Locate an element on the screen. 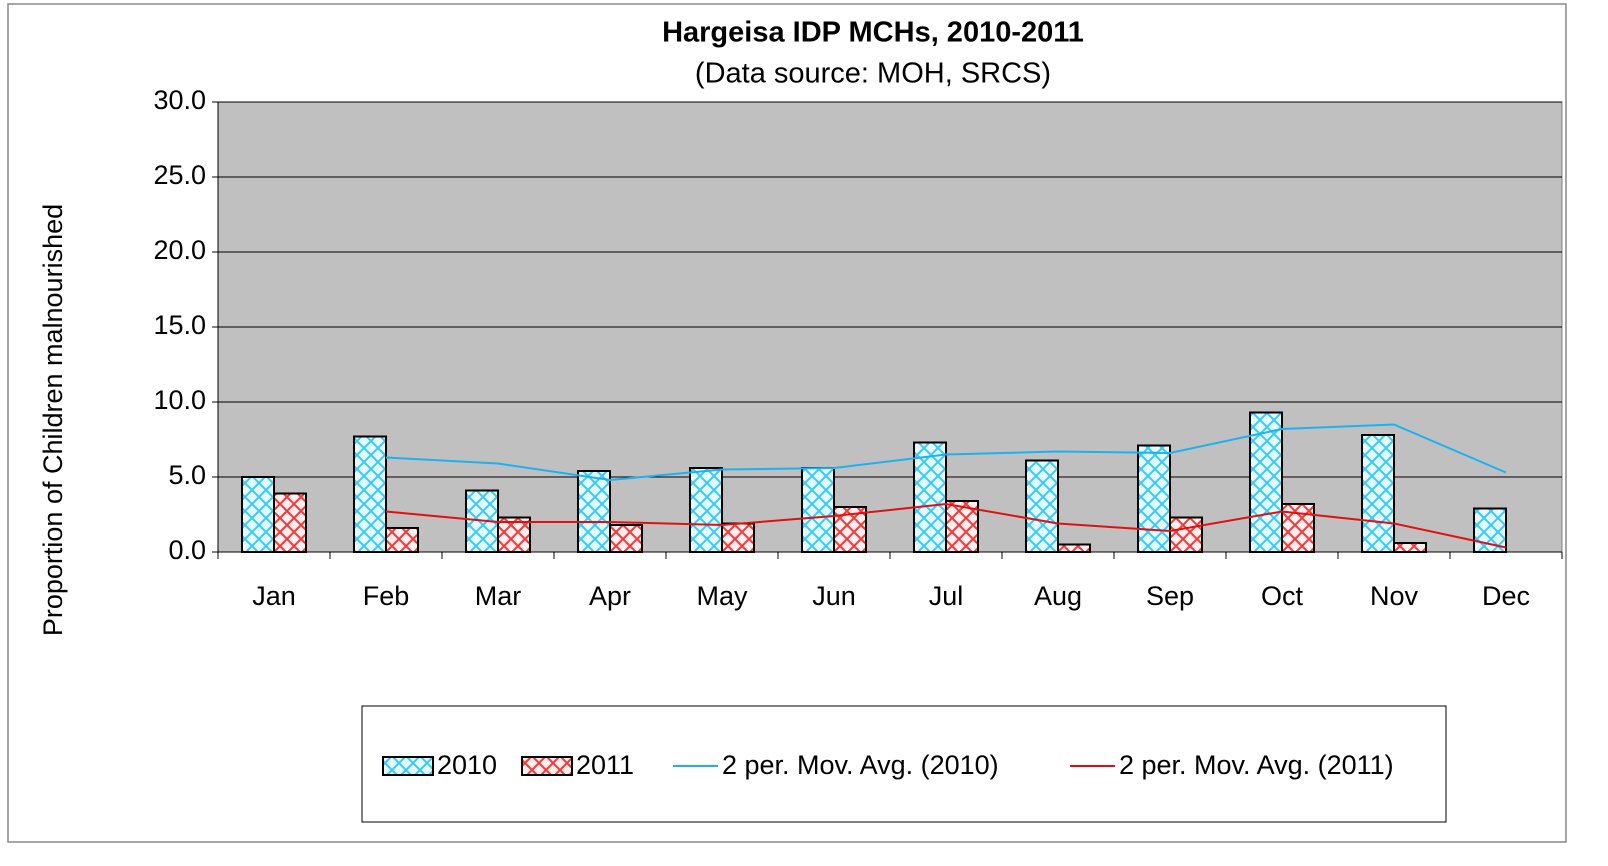 Image resolution: width=1608 pixels, height=866 pixels. y-tick-label: 25.0 is located at coordinates (179, 175).